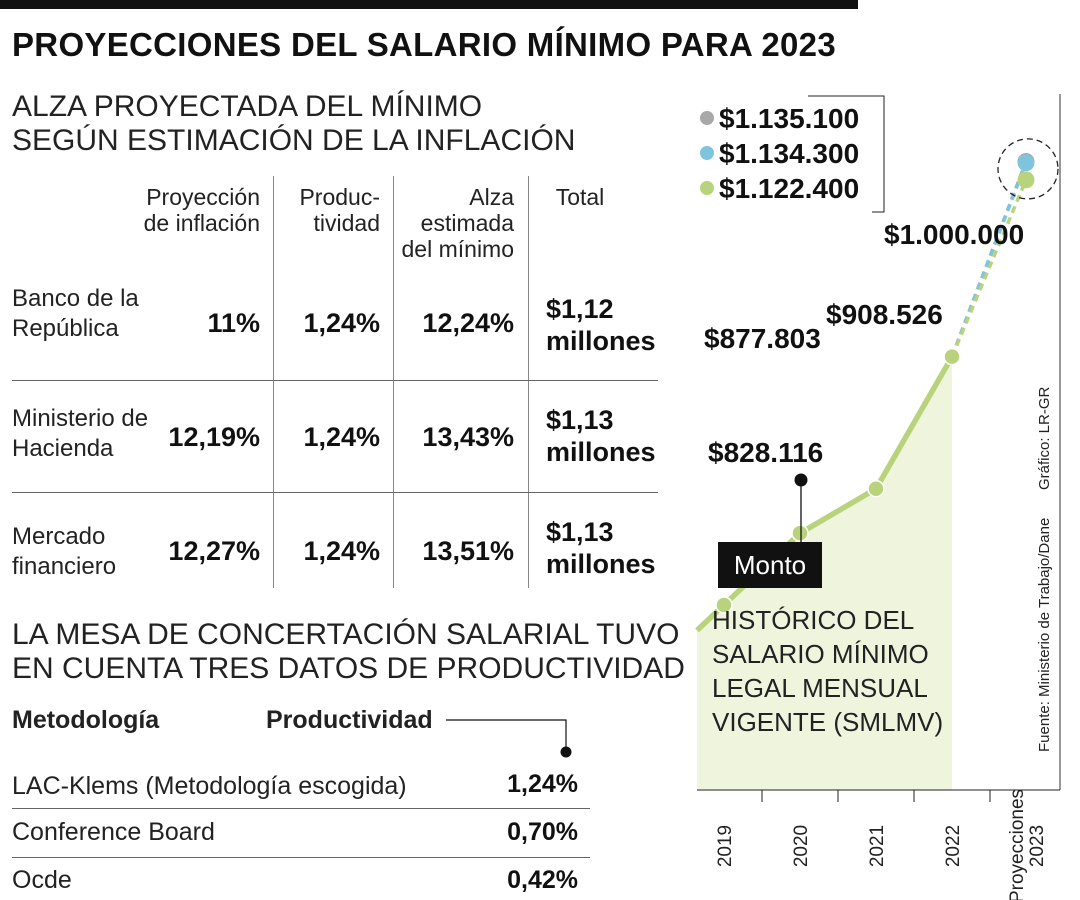 The width and height of the screenshot is (1080, 900). I want to click on history-area, so click(824, 573).